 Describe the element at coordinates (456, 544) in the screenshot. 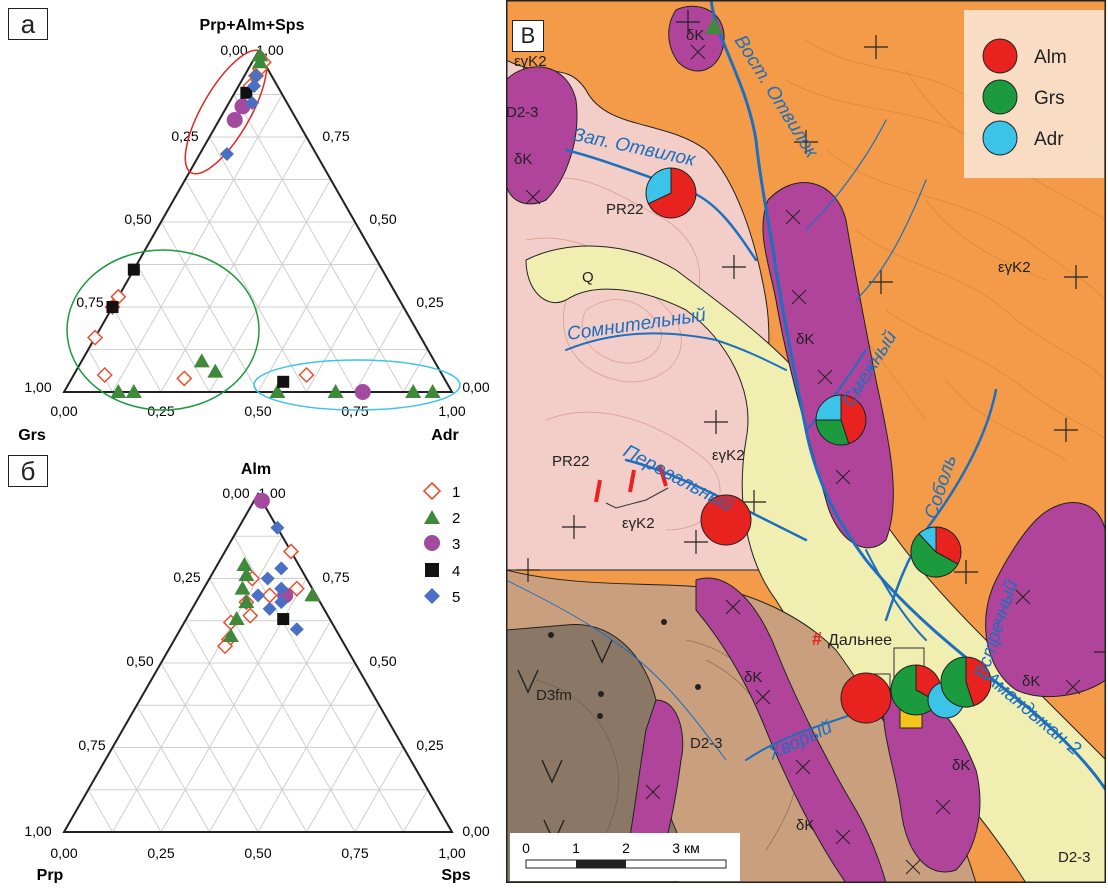

I see `legend-label: 3` at that location.